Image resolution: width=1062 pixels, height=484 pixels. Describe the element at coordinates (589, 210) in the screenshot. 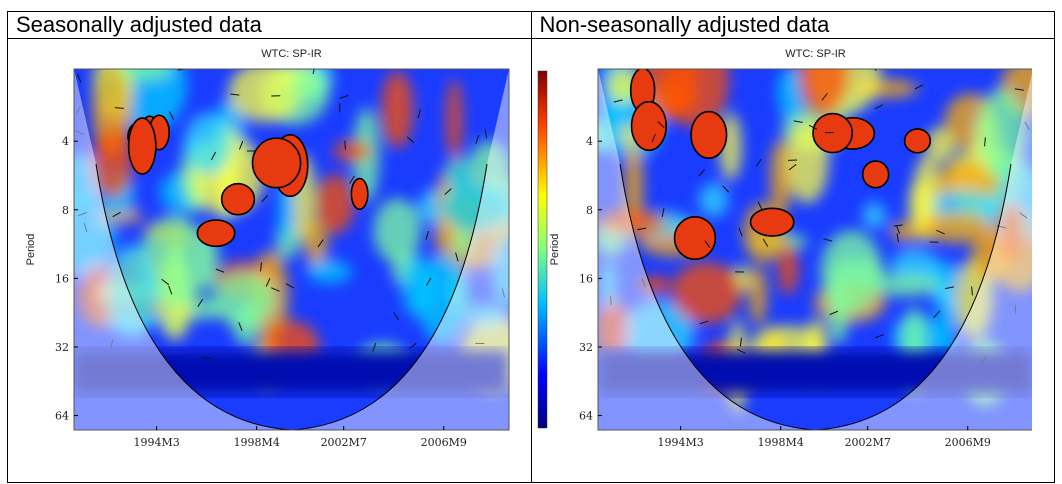

I see `y-tick-label: 8` at that location.